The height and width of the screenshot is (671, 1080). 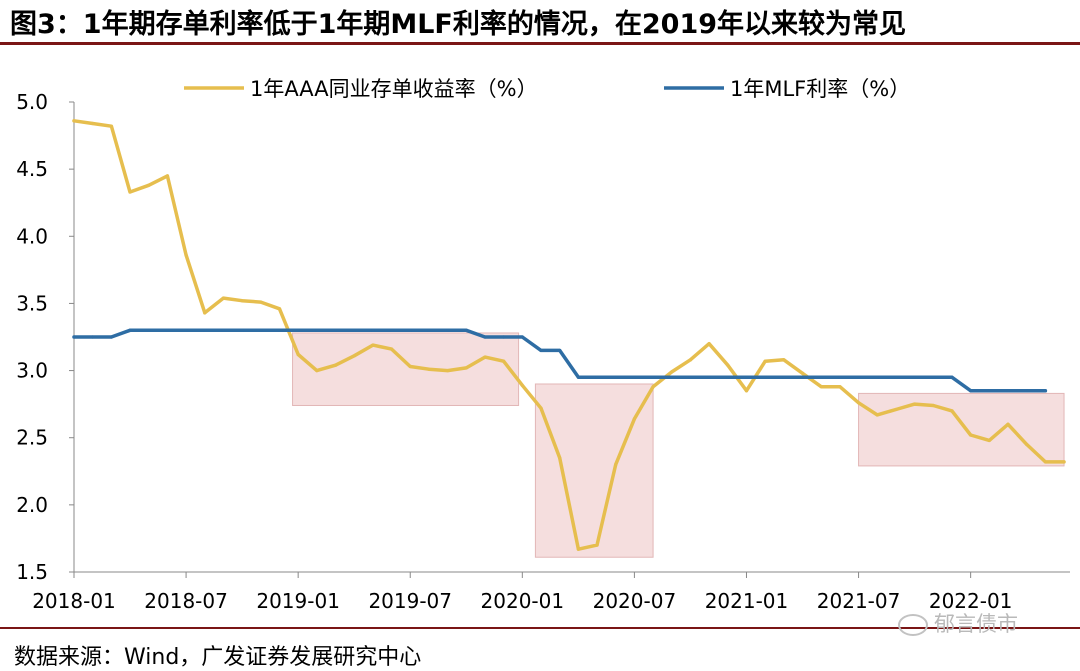 I want to click on highlight-2019, so click(x=406, y=369).